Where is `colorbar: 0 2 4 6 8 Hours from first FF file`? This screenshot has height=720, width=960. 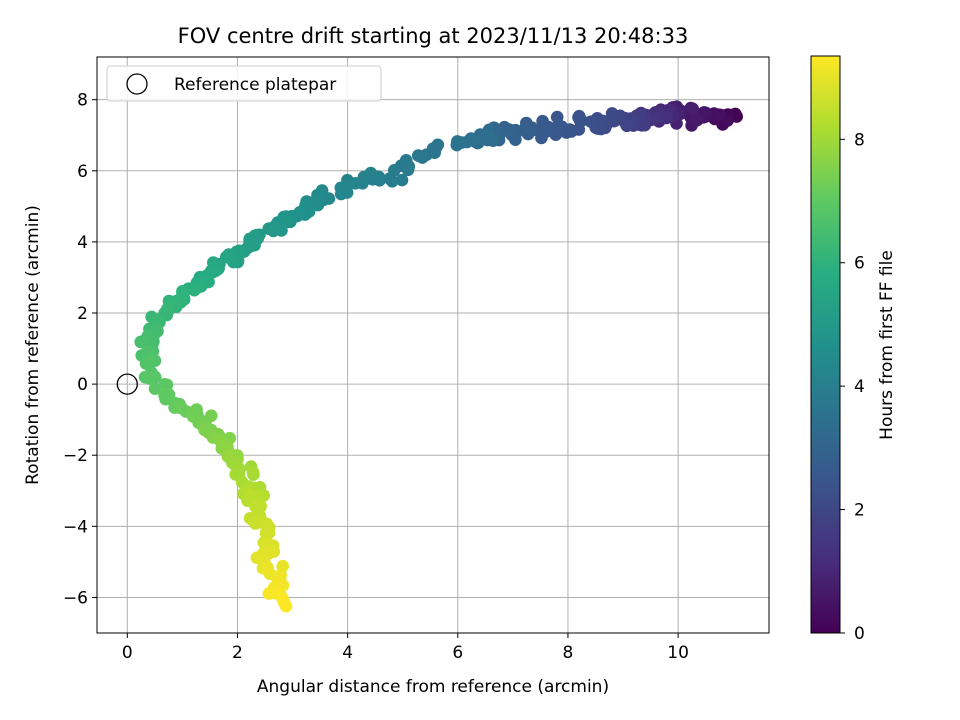
colorbar: 0 2 4 6 8 Hours from first FF file is located at coordinates (853, 349).